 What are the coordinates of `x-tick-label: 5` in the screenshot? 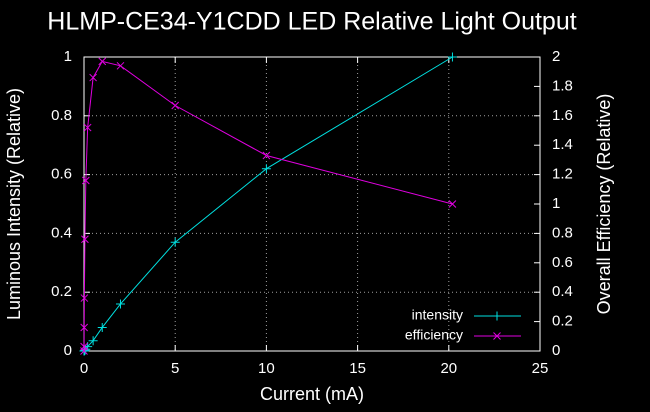 It's located at (175, 368).